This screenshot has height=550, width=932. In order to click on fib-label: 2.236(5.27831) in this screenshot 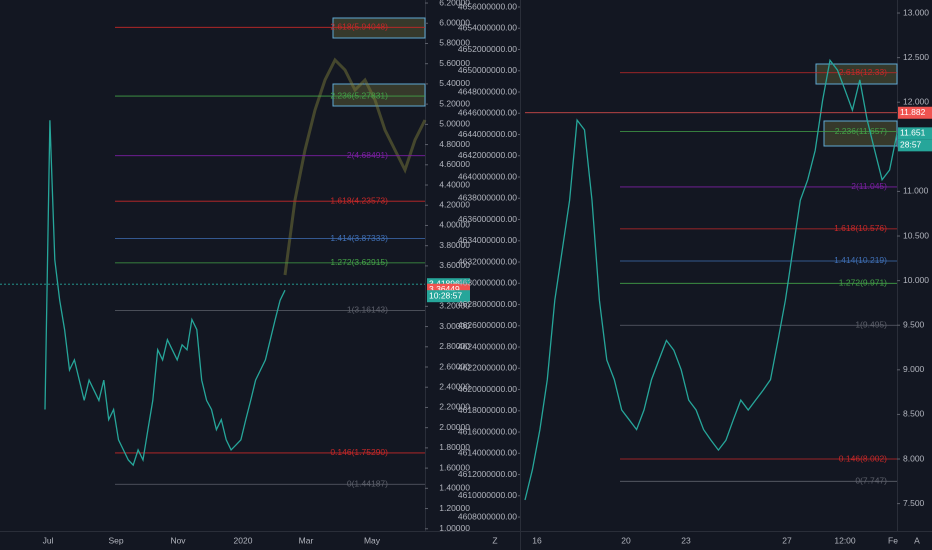, I will do `click(359, 95)`.